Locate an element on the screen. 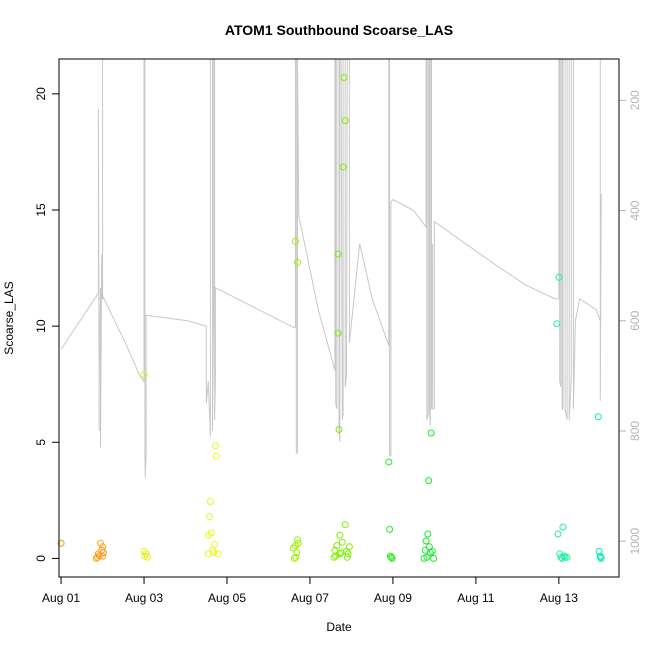 The height and width of the screenshot is (650, 650). right-tick-label: 200 is located at coordinates (635, 100).